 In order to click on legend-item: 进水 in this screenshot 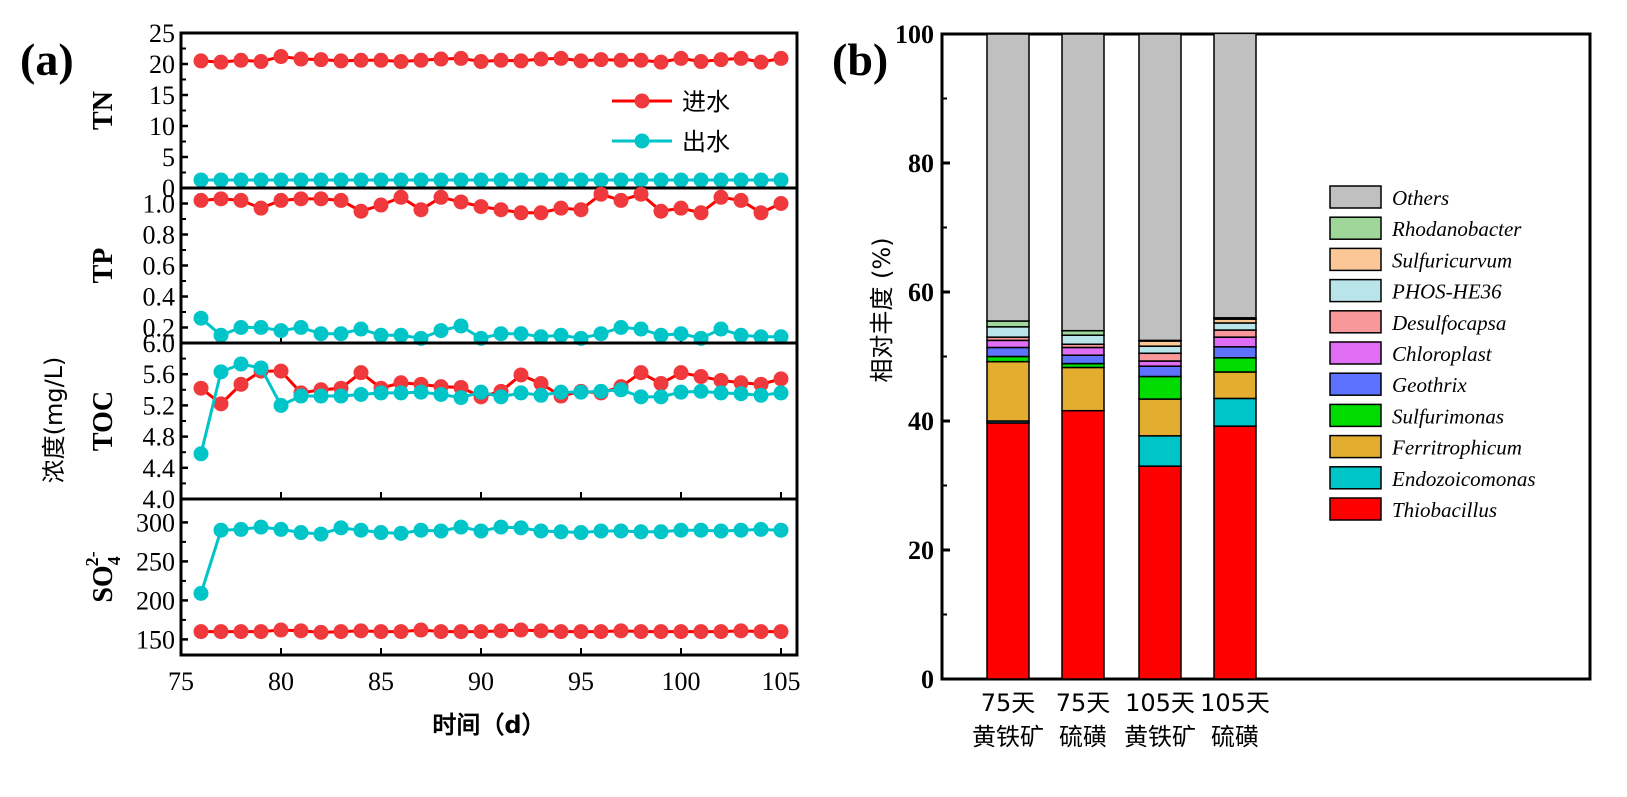, I will do `click(671, 102)`.